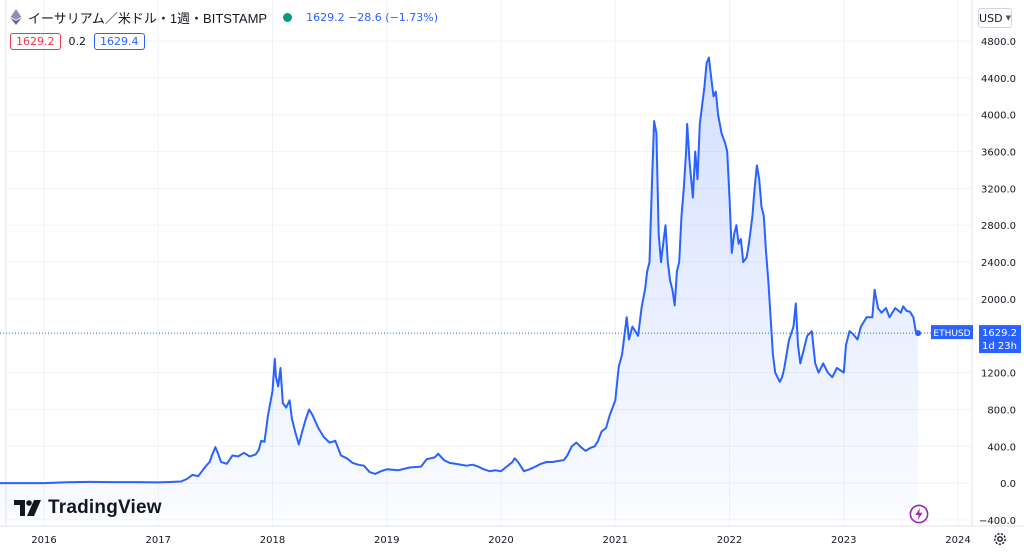 The width and height of the screenshot is (1024, 554). Describe the element at coordinates (991, 18) in the screenshot. I see `currency-label: USD` at that location.